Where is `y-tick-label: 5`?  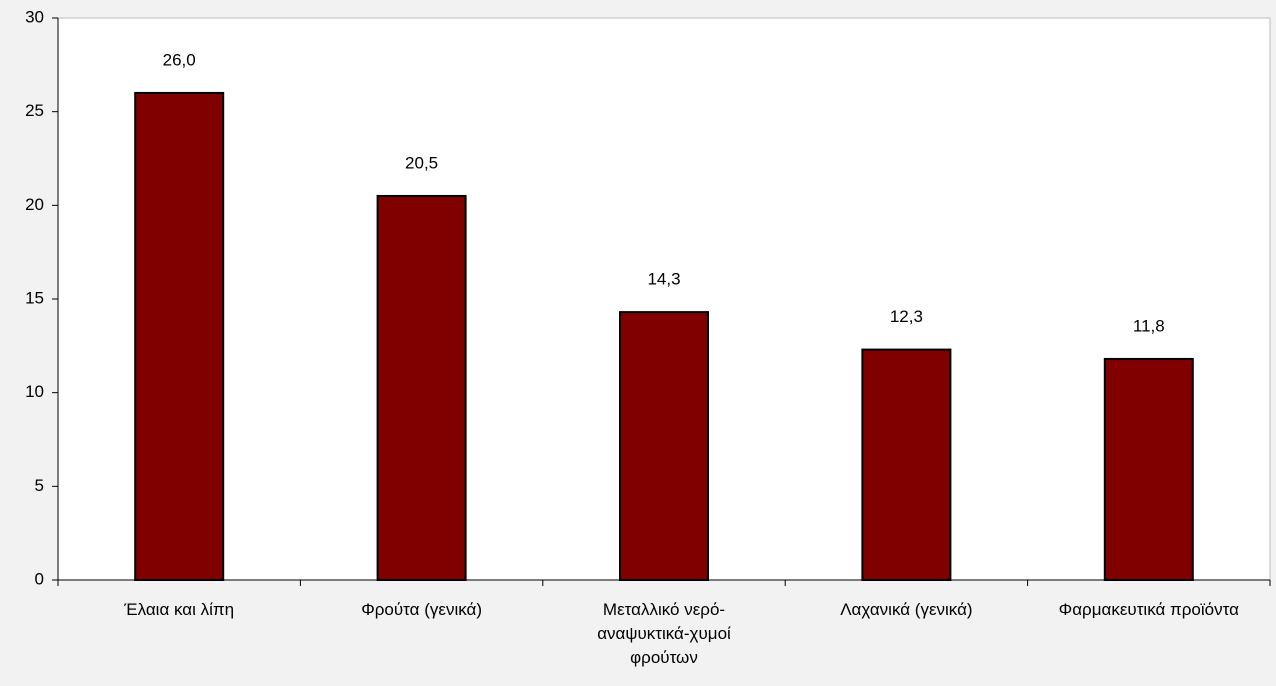
y-tick-label: 5 is located at coordinates (39, 485).